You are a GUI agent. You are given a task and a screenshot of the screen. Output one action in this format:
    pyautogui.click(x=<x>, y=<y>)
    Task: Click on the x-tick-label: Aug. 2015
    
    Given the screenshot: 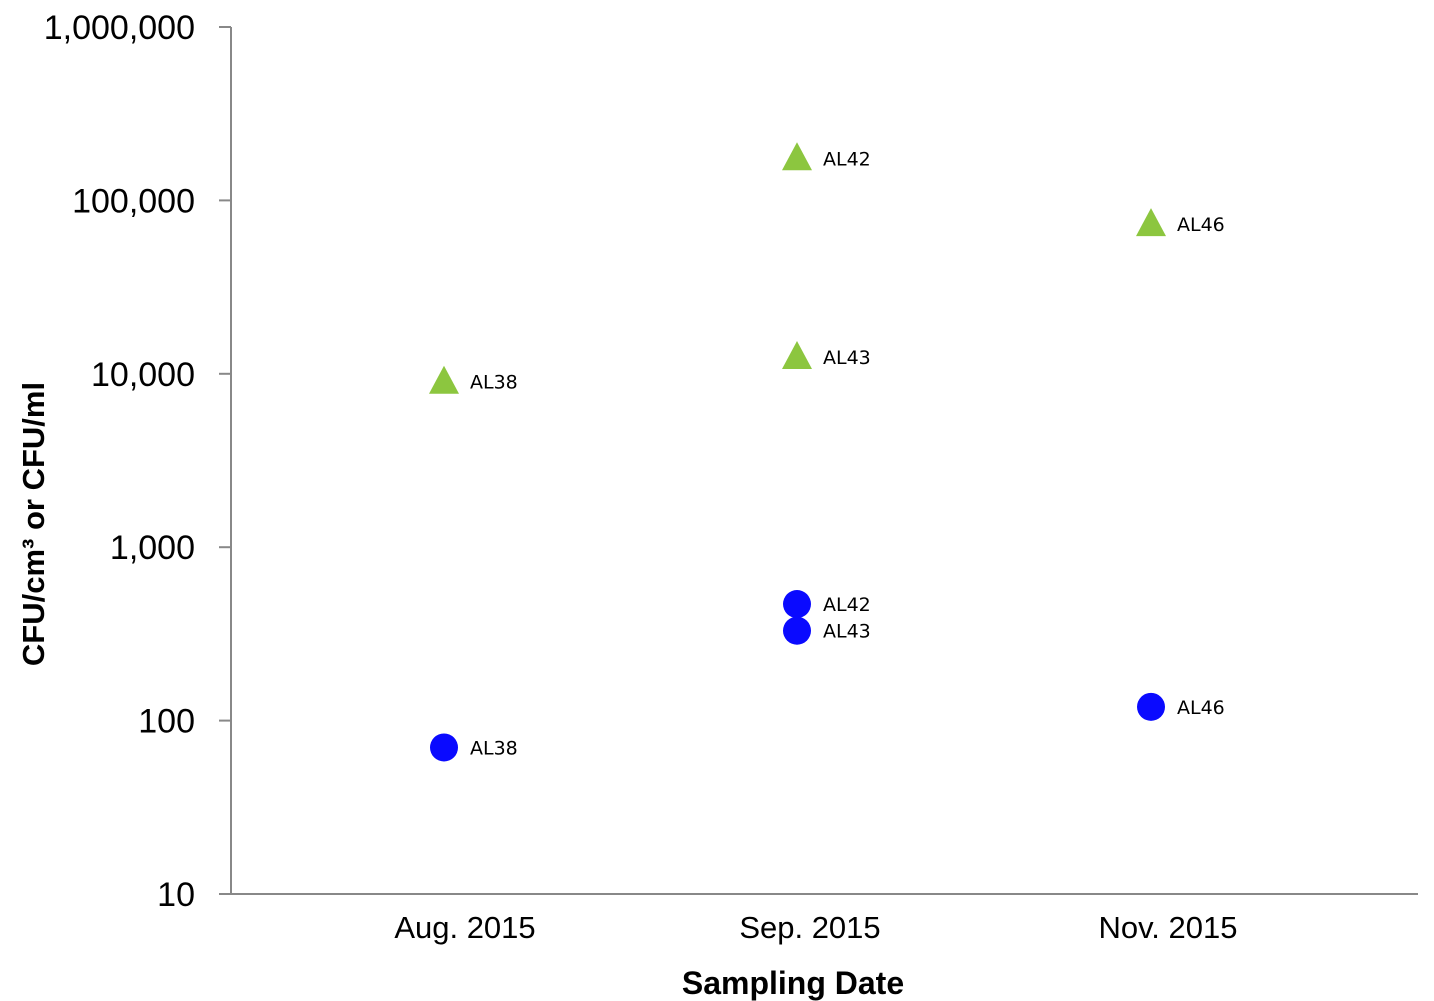 What is the action you would take?
    pyautogui.click(x=464, y=927)
    